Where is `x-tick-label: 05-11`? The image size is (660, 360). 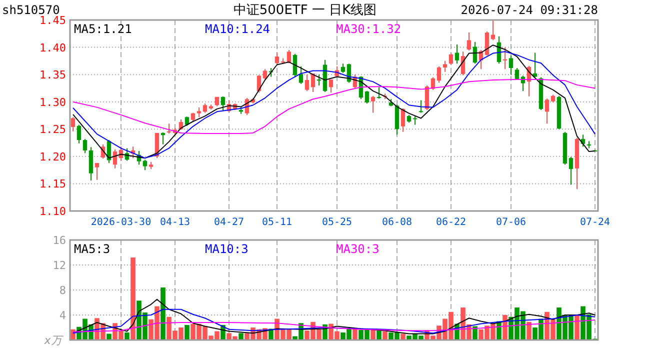
x-tick-label: 05-11 is located at coordinates (277, 222).